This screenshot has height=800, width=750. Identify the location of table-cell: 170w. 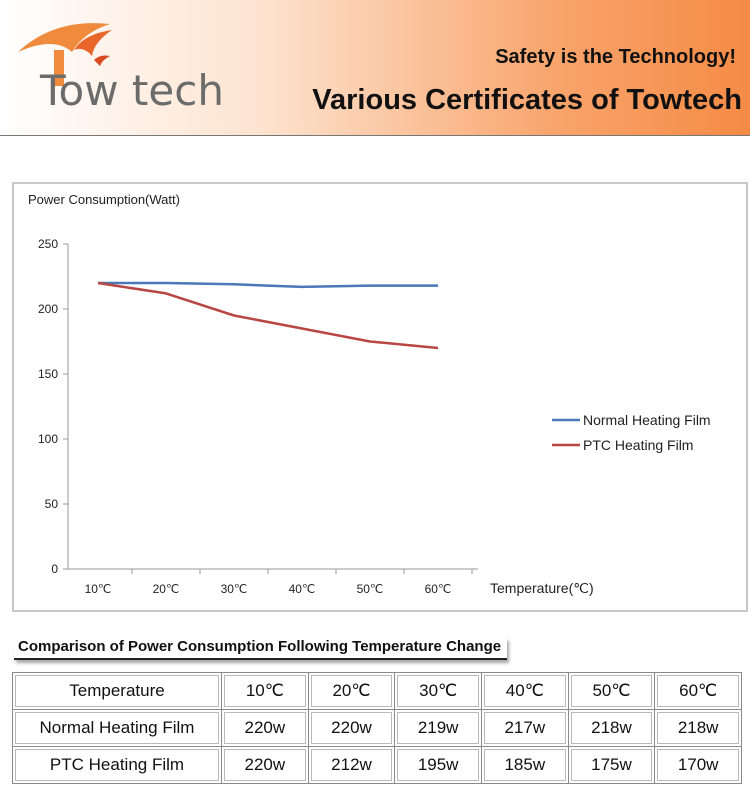
(698, 765).